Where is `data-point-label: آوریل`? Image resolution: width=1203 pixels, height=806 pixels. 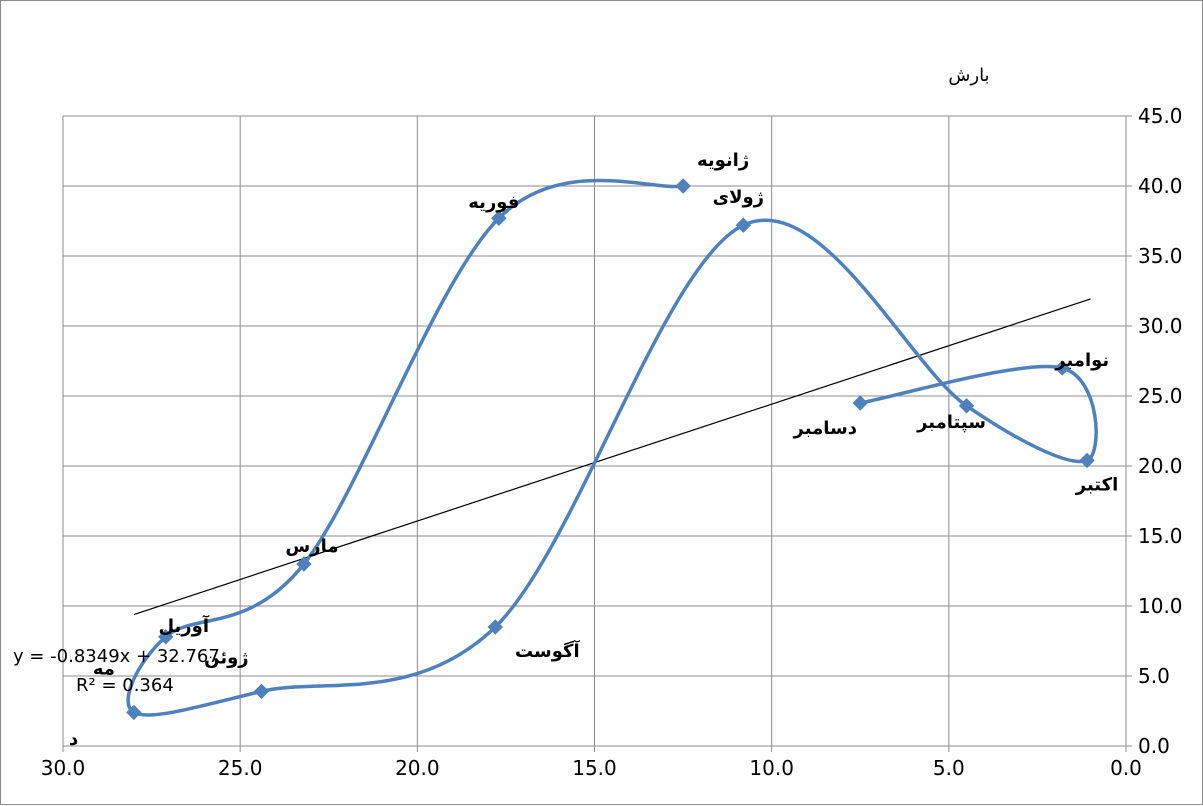 data-point-label: آوریل is located at coordinates (183, 625).